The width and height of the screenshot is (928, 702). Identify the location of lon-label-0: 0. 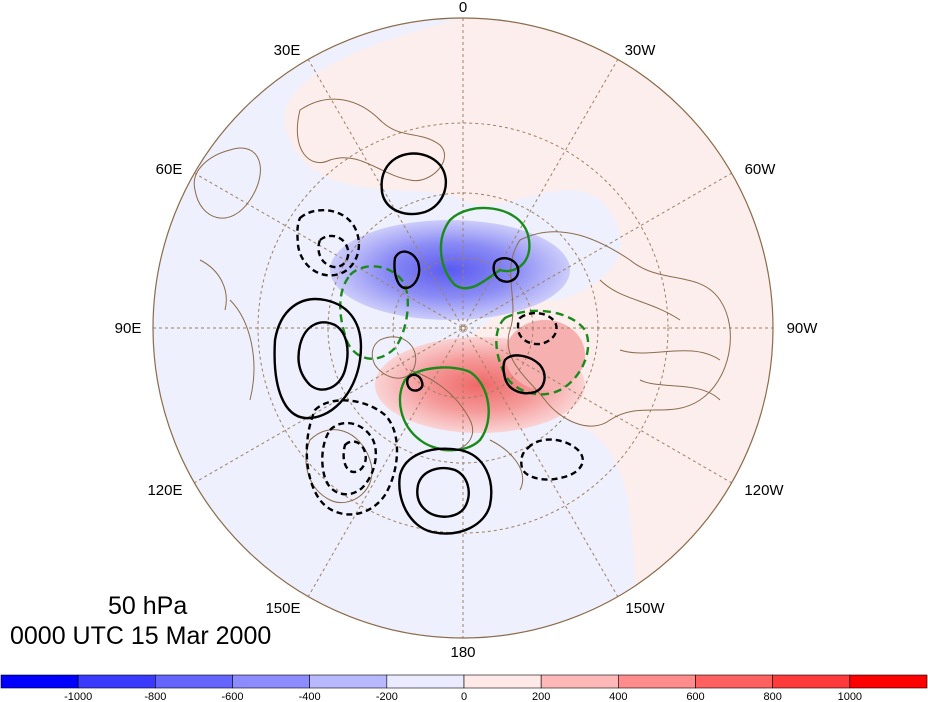
(463, 8).